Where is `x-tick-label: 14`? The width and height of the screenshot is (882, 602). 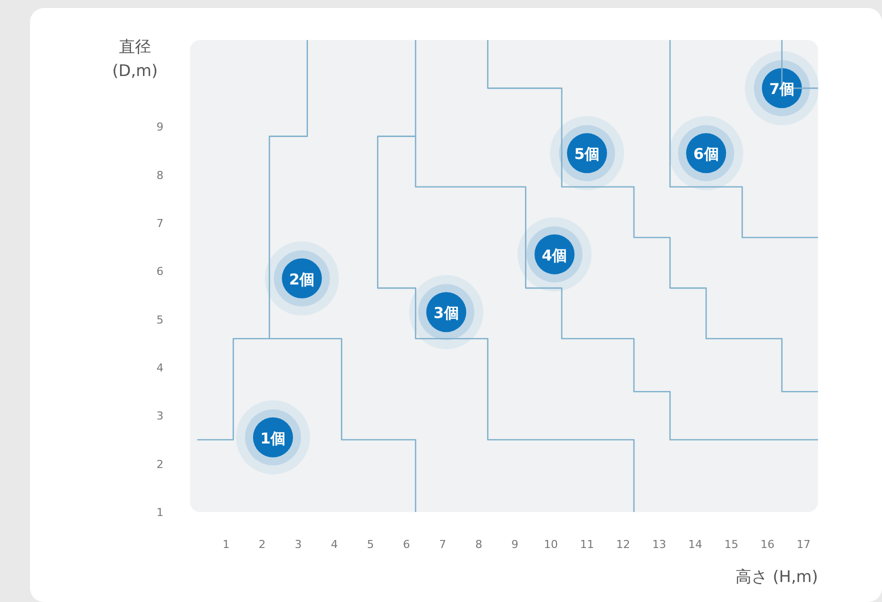 x-tick-label: 14 is located at coordinates (695, 544).